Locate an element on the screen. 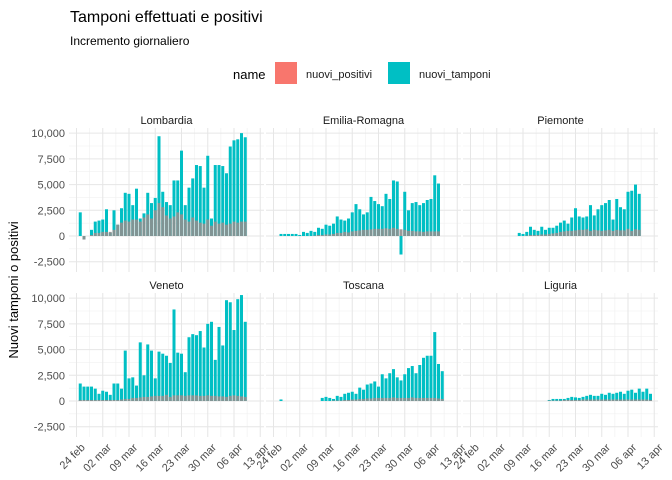 The image size is (672, 480). x-tick-label: 09 mar is located at coordinates (518, 458).